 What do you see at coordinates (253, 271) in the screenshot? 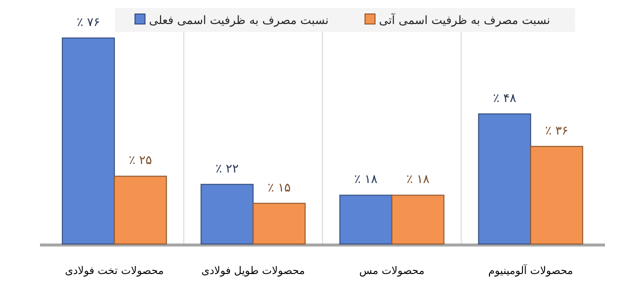
I see `x-tick-label: محصولات طویل فولادی` at bounding box center [253, 271].